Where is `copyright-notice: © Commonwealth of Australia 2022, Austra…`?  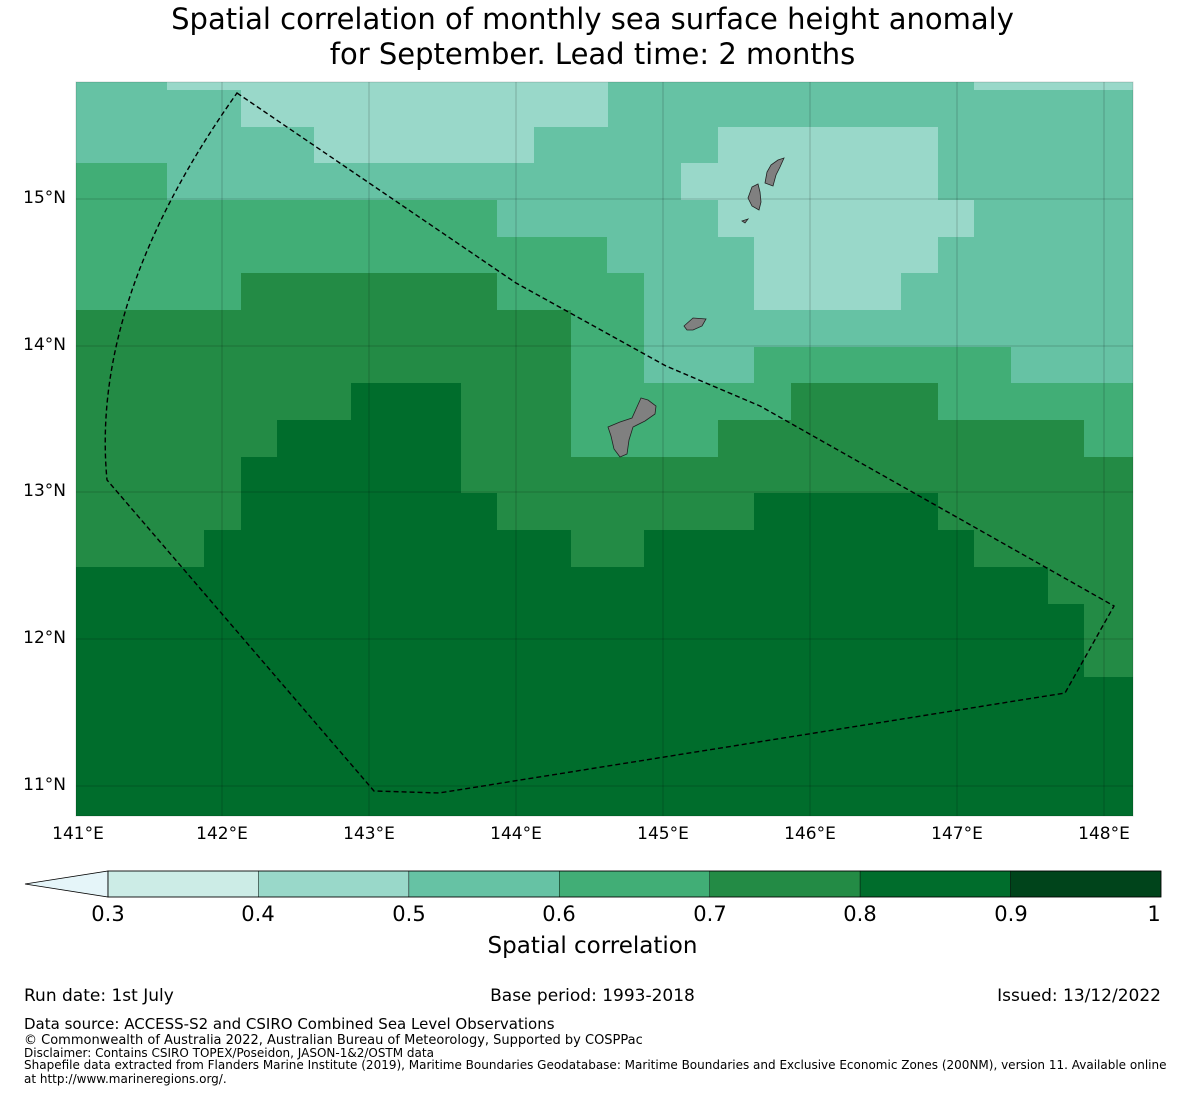
copyright-notice: © Commonwealth of Australia 2022, Austra… is located at coordinates (333, 1040).